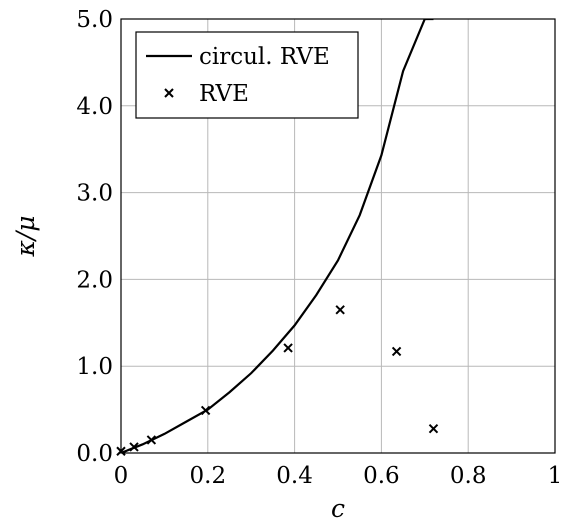 The image size is (573, 528). Describe the element at coordinates (94, 20) in the screenshot. I see `y-tick-label: 5.0` at that location.